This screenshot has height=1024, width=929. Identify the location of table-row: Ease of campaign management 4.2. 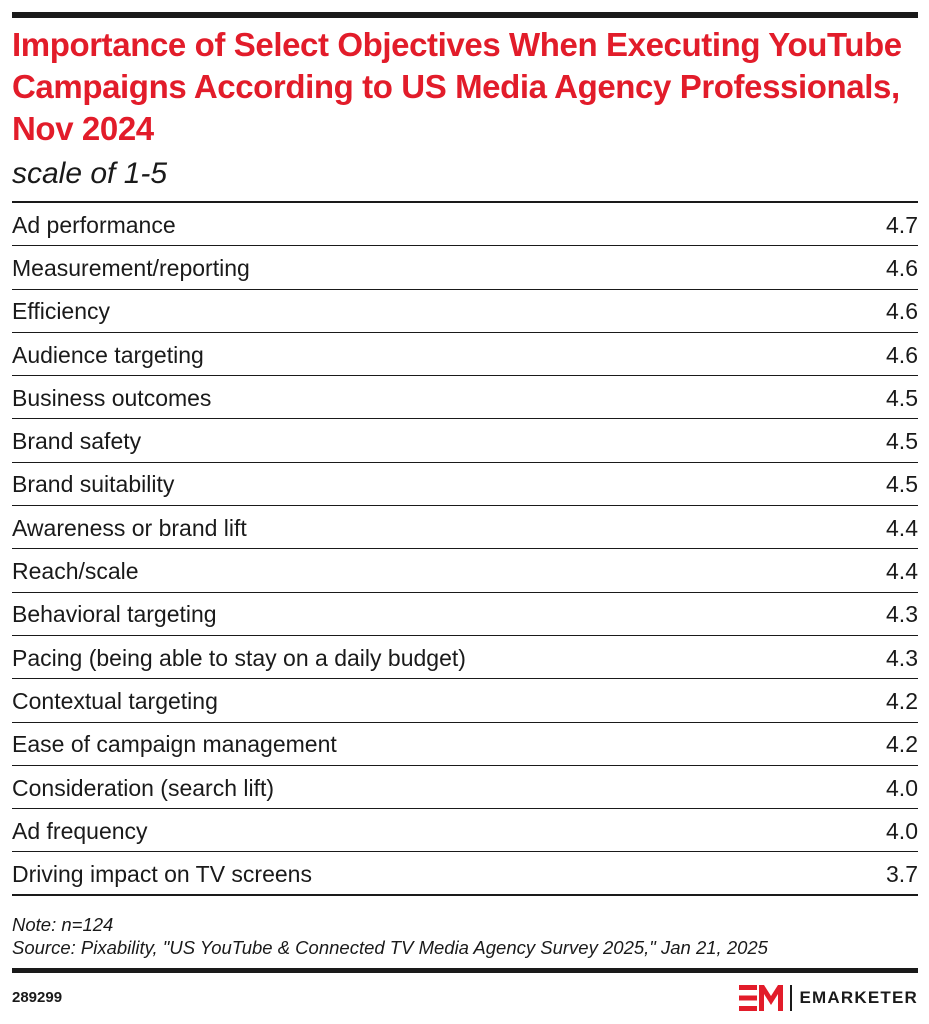
(465, 744).